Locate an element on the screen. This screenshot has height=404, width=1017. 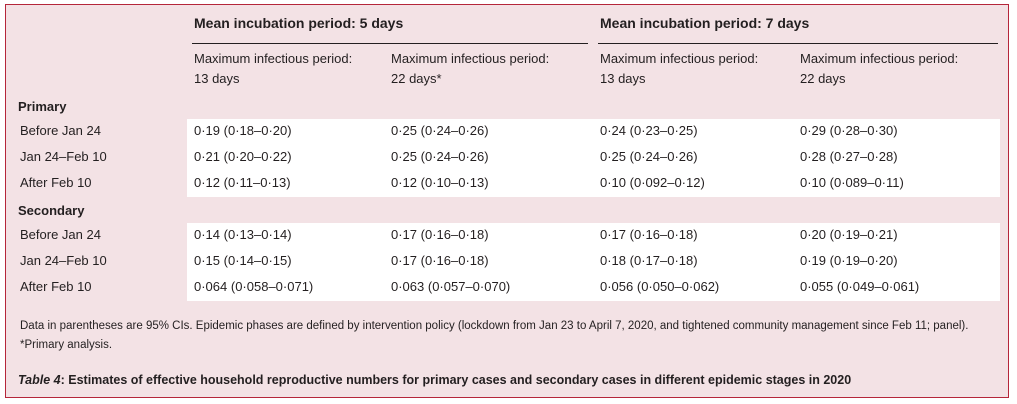
table-cell: 0·20 (0·19–0·21) is located at coordinates (849, 234).